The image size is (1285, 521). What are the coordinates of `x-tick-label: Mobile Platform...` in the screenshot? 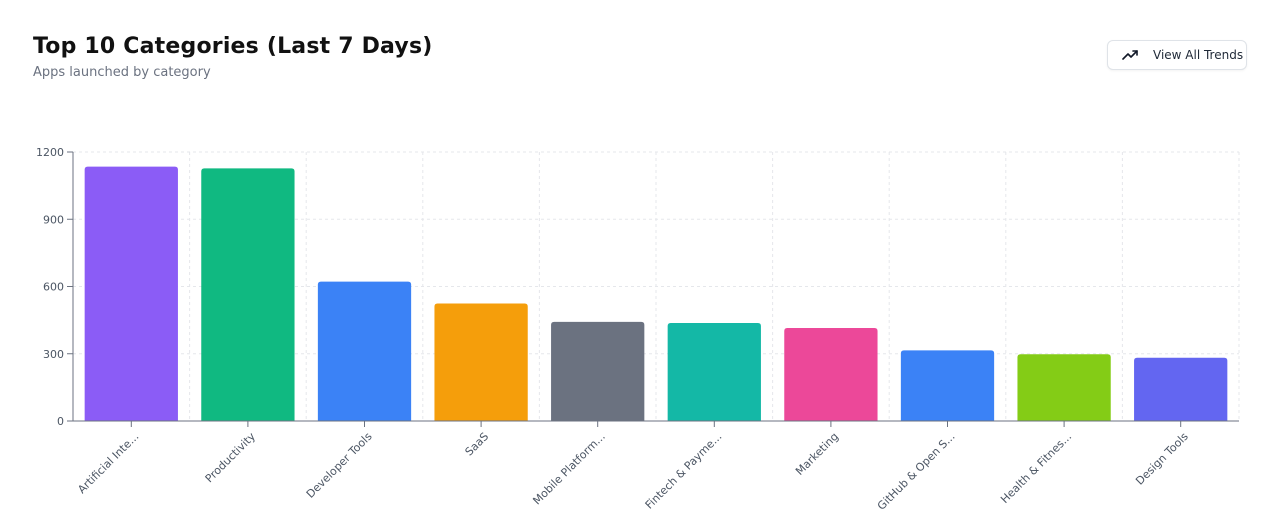 It's located at (568, 468).